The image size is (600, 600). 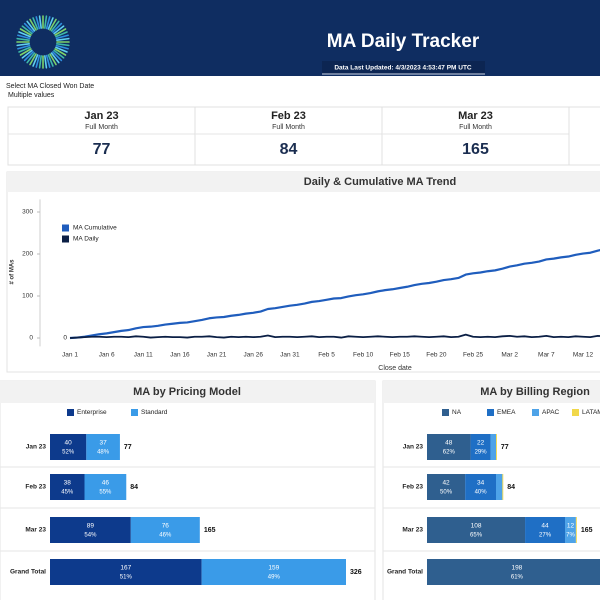 What do you see at coordinates (570, 536) in the screenshot?
I see `bar-share-label: 7%` at bounding box center [570, 536].